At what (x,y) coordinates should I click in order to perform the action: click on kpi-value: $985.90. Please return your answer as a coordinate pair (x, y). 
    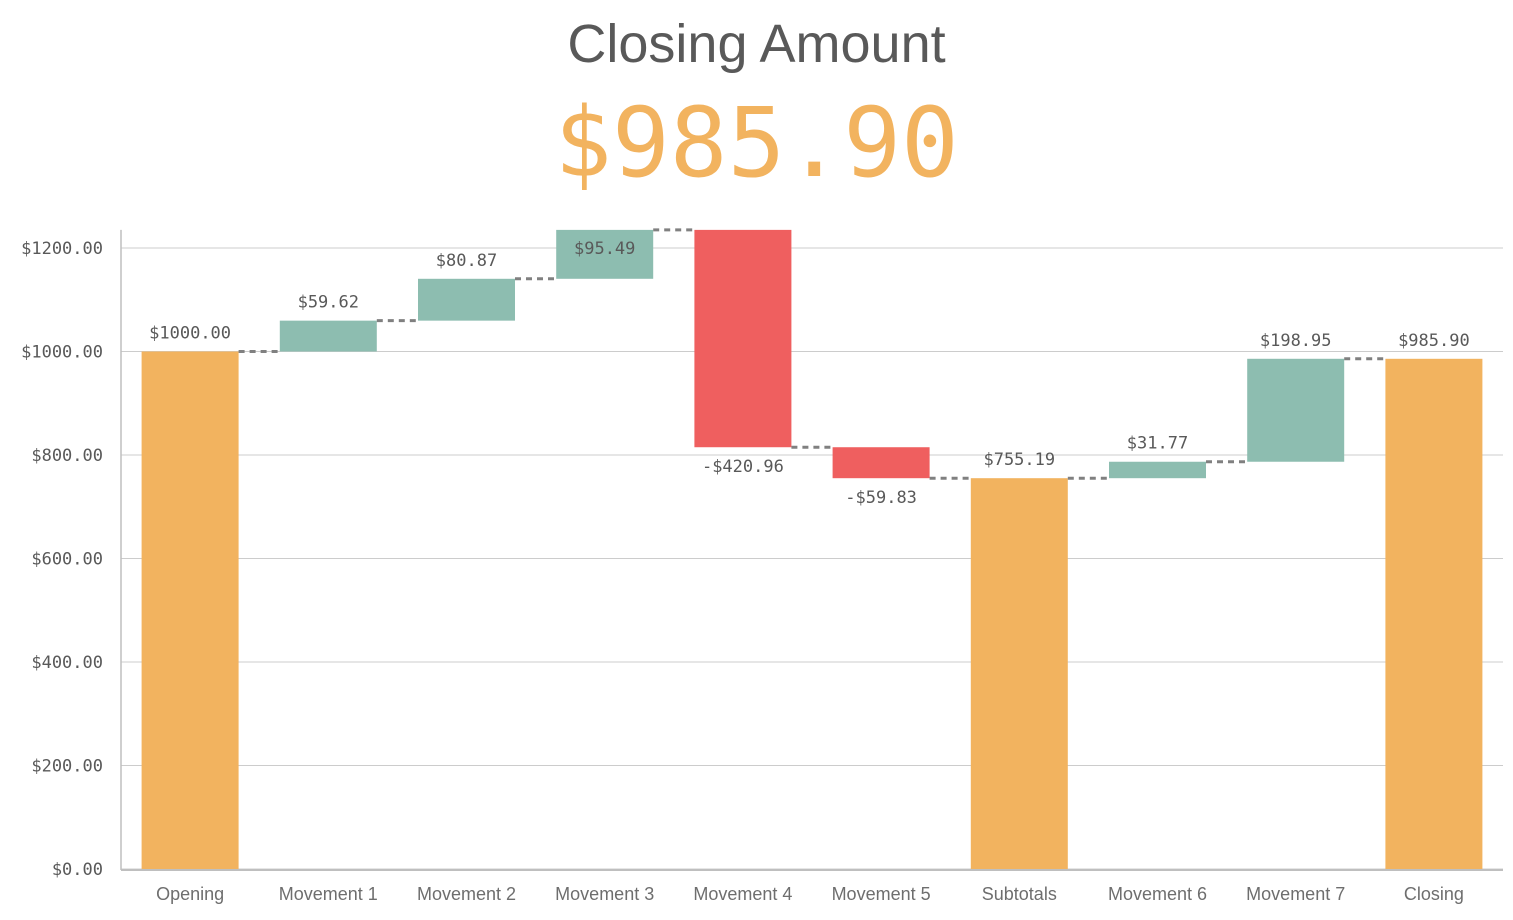
    Looking at the image, I should click on (756, 143).